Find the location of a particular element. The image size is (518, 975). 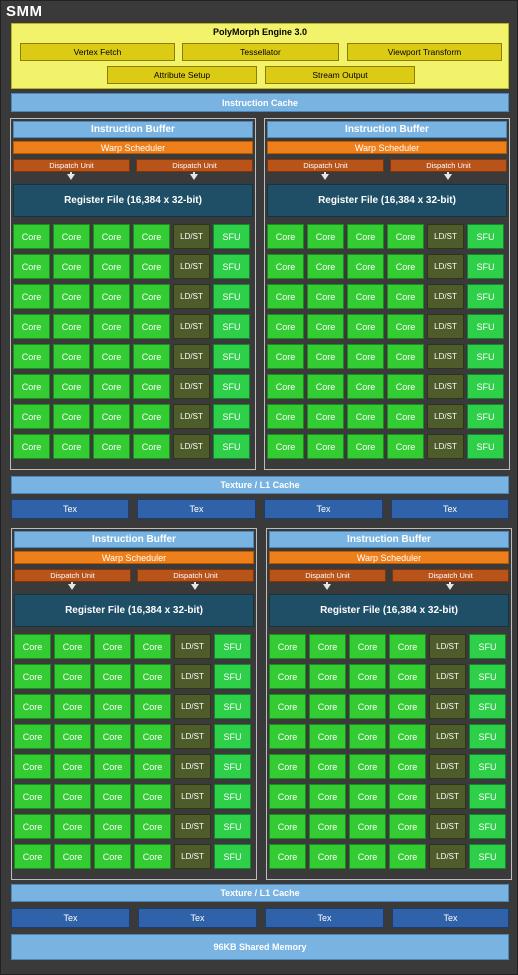

vertex-fetch: Vertex Fetch is located at coordinates (97, 52).